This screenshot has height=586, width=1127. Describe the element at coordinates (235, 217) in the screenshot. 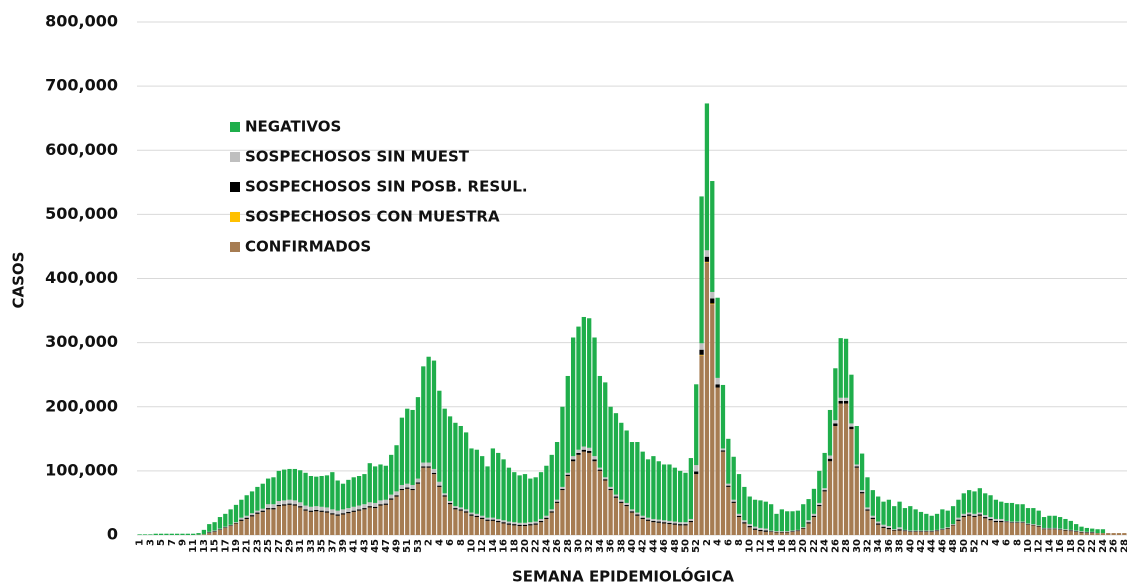

I see `legend-swatch` at that location.